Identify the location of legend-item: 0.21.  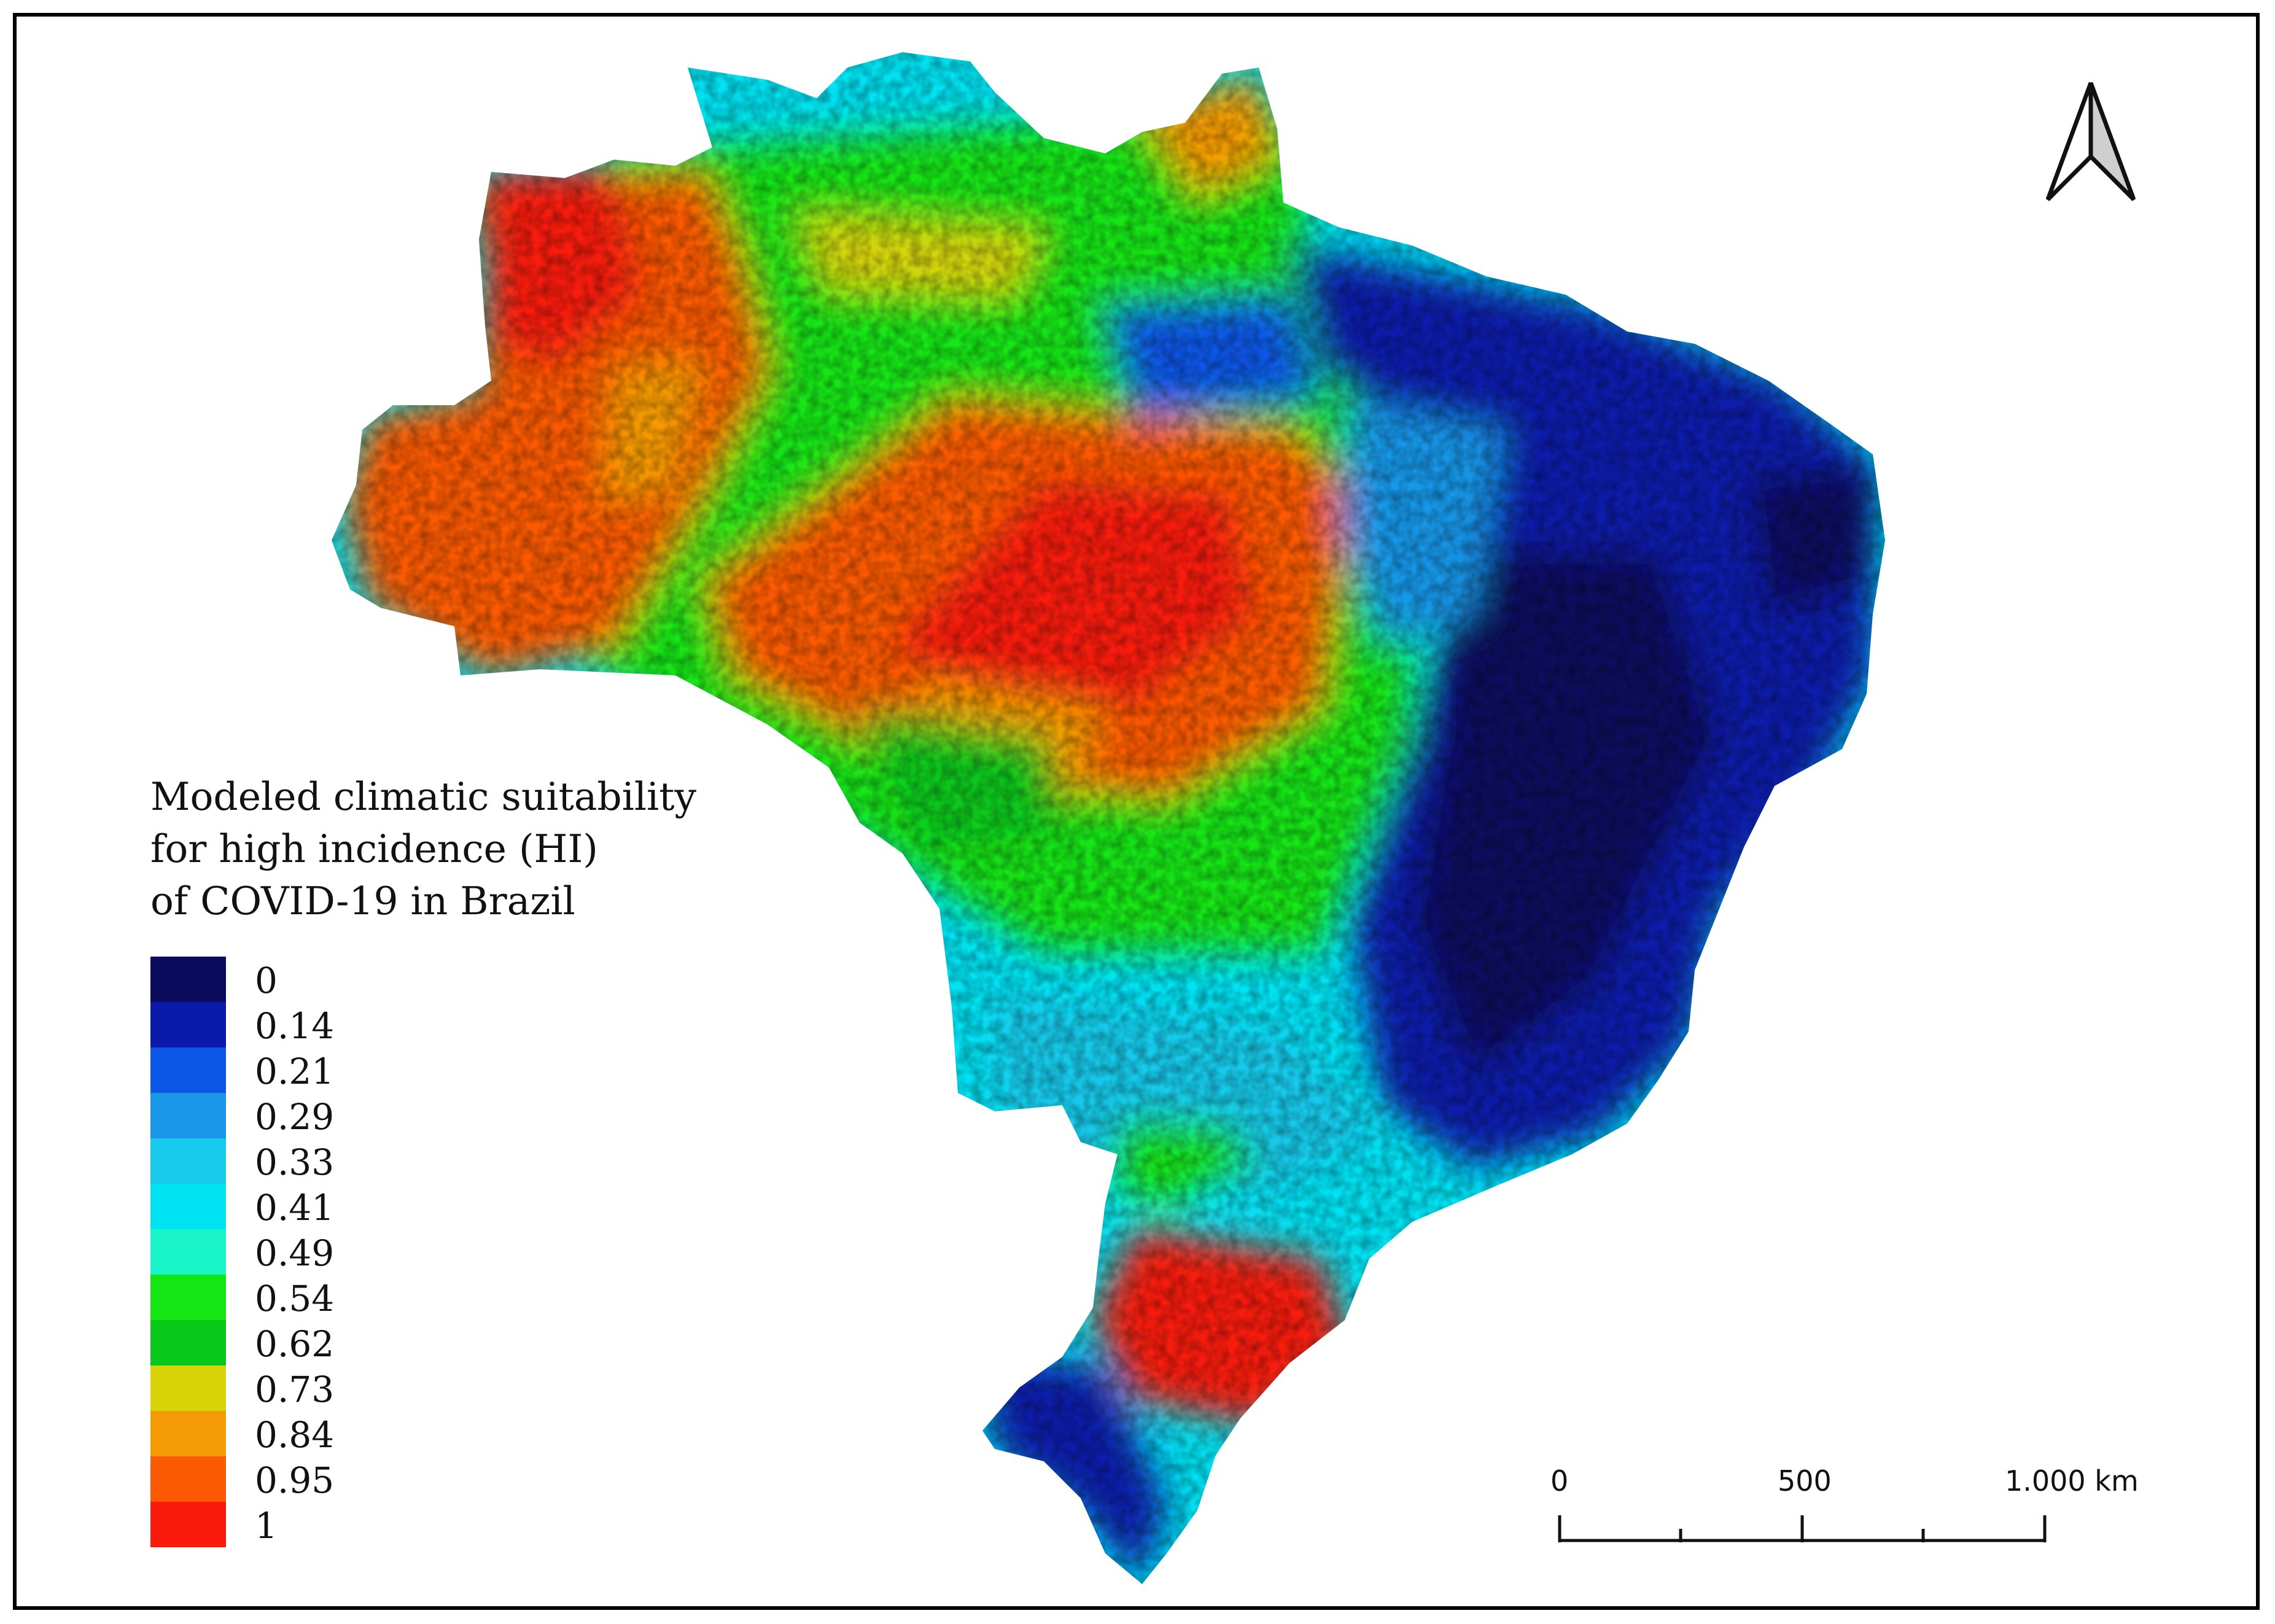
(334, 1070).